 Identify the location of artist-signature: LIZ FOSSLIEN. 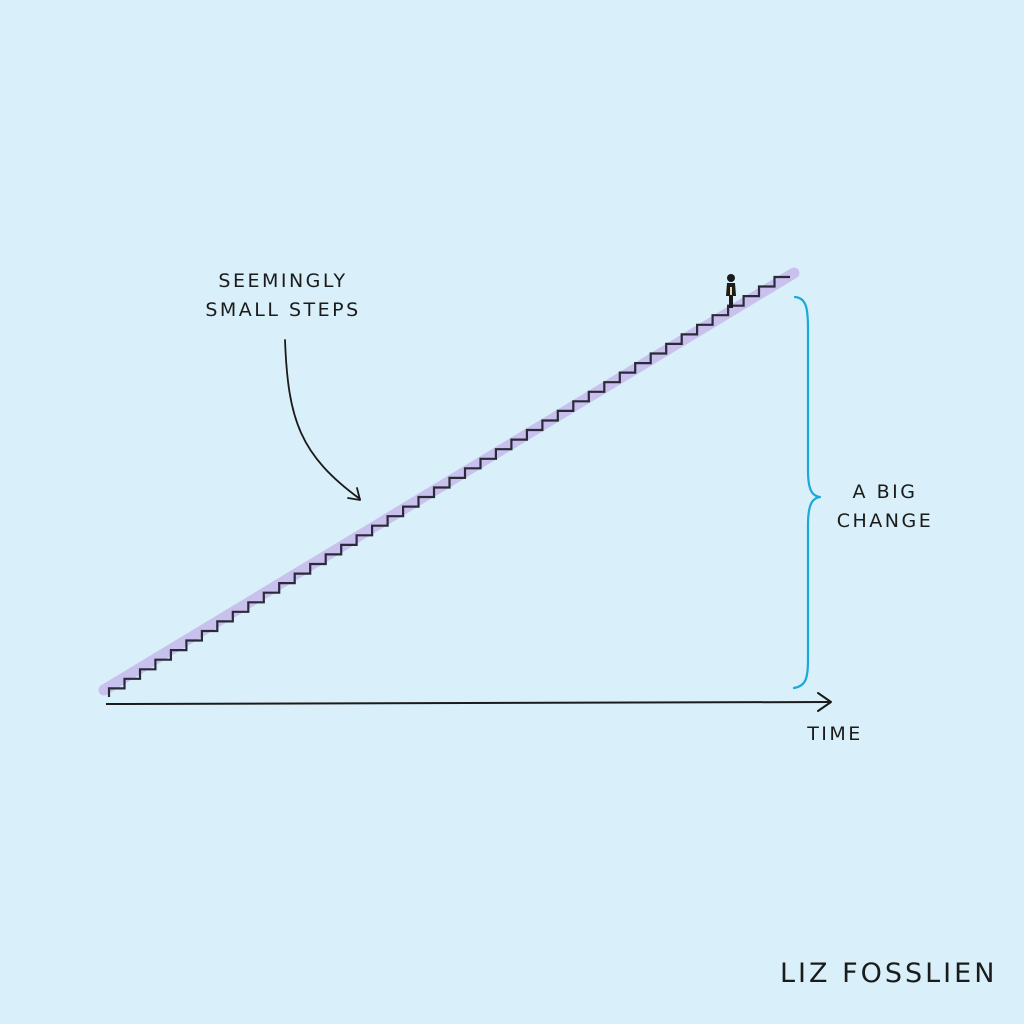
(889, 973).